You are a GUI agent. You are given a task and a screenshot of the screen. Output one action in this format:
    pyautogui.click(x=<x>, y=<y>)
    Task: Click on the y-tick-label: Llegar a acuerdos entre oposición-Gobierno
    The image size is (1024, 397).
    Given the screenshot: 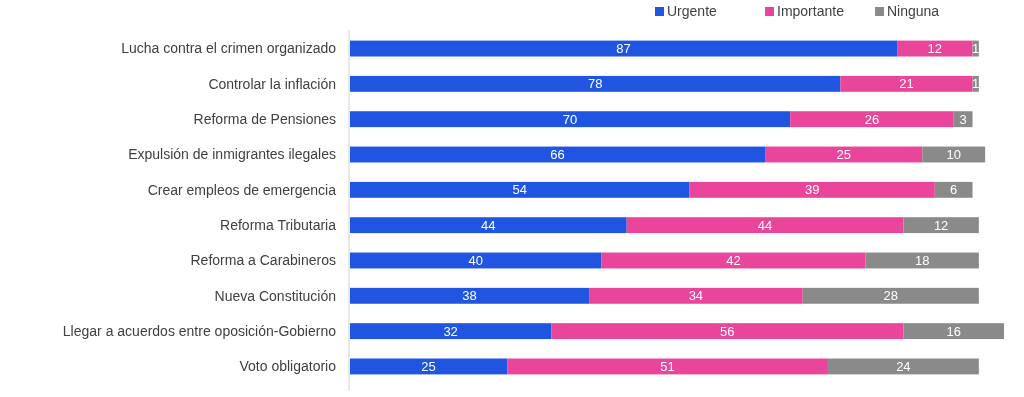 What is the action you would take?
    pyautogui.click(x=199, y=331)
    